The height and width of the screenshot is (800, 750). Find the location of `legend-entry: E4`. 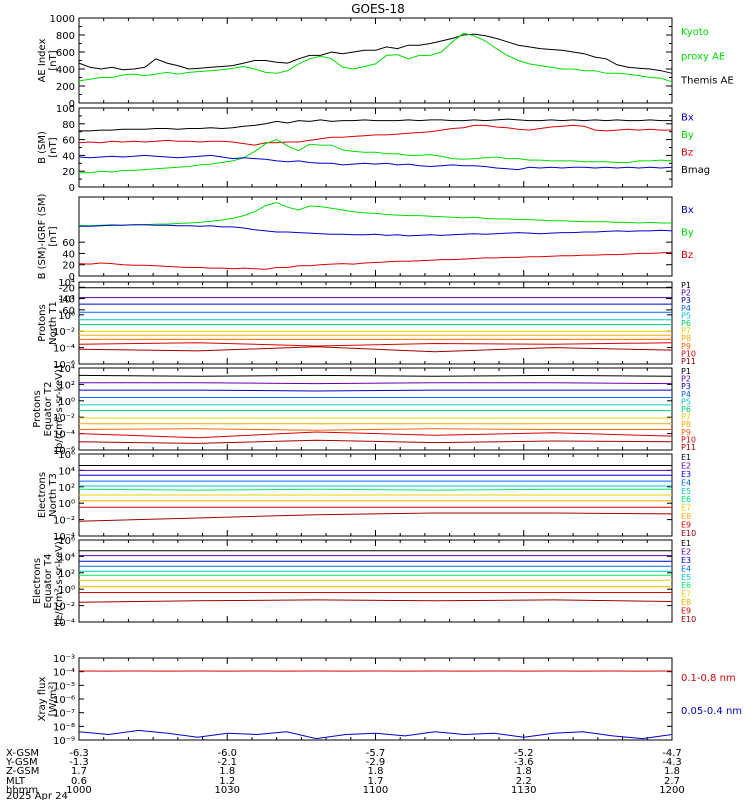

legend-entry: E4 is located at coordinates (686, 482).